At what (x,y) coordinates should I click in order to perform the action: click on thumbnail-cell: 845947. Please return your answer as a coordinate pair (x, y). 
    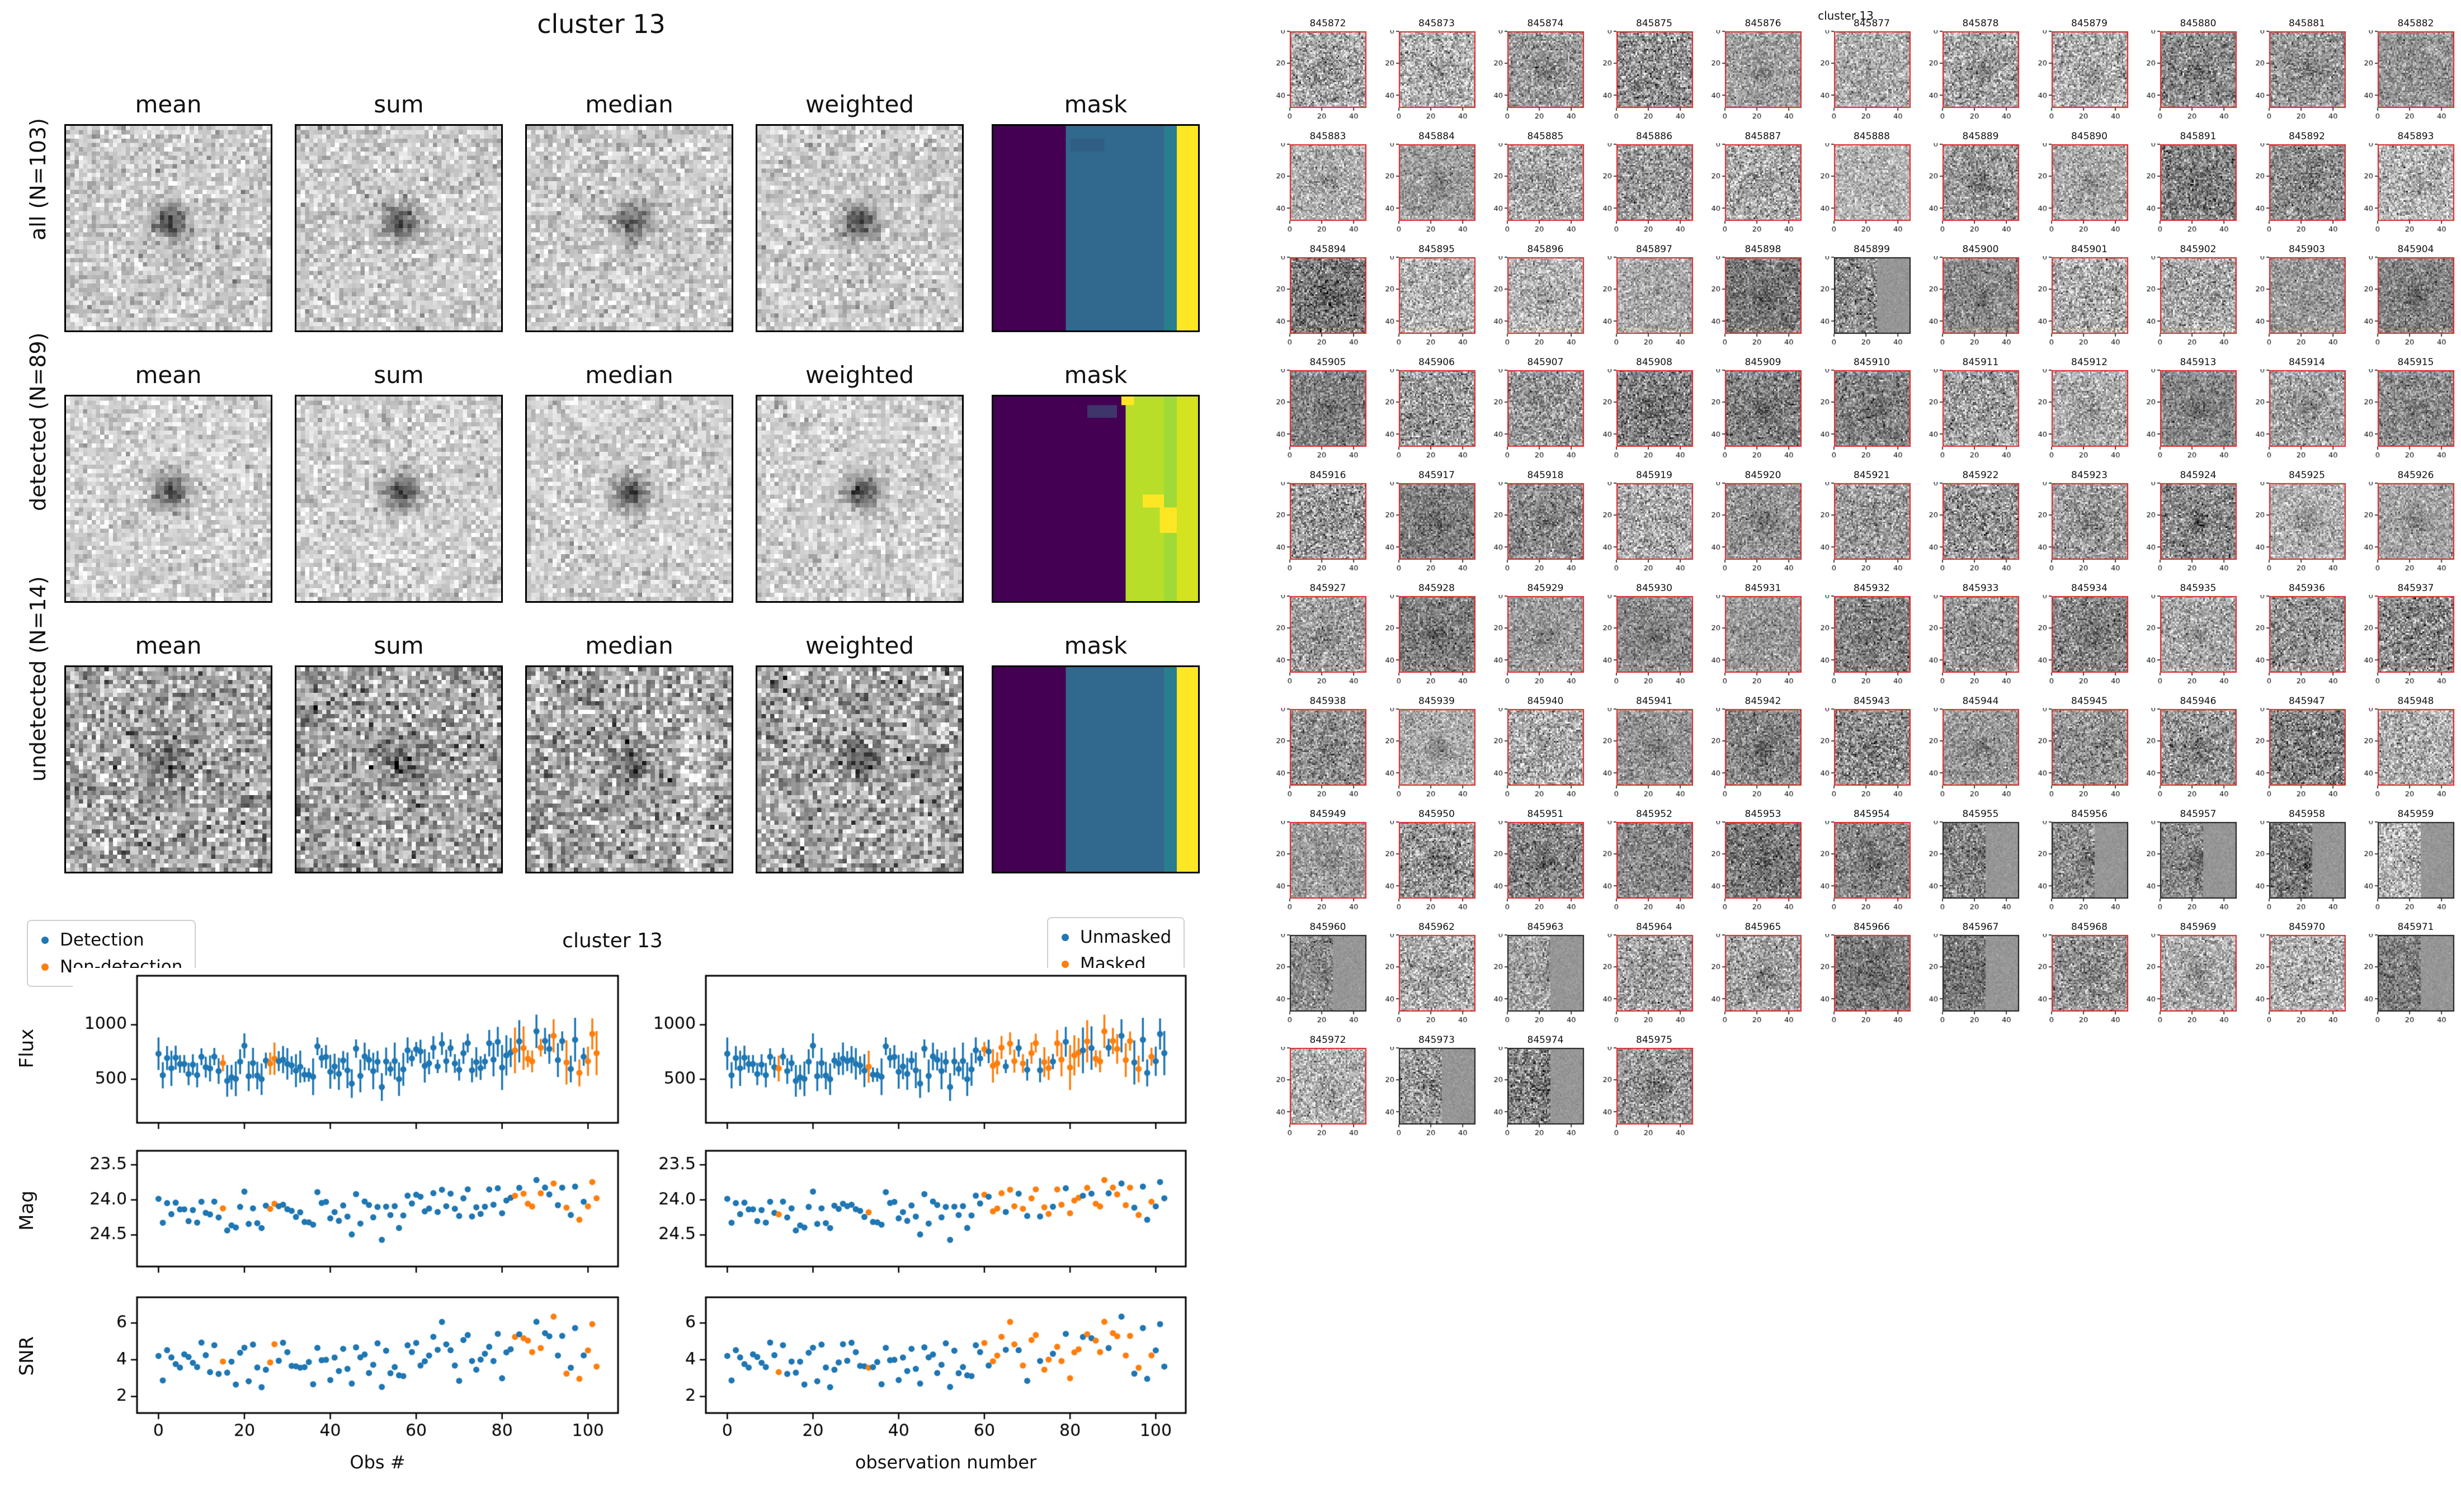
    Looking at the image, I should click on (2298, 749).